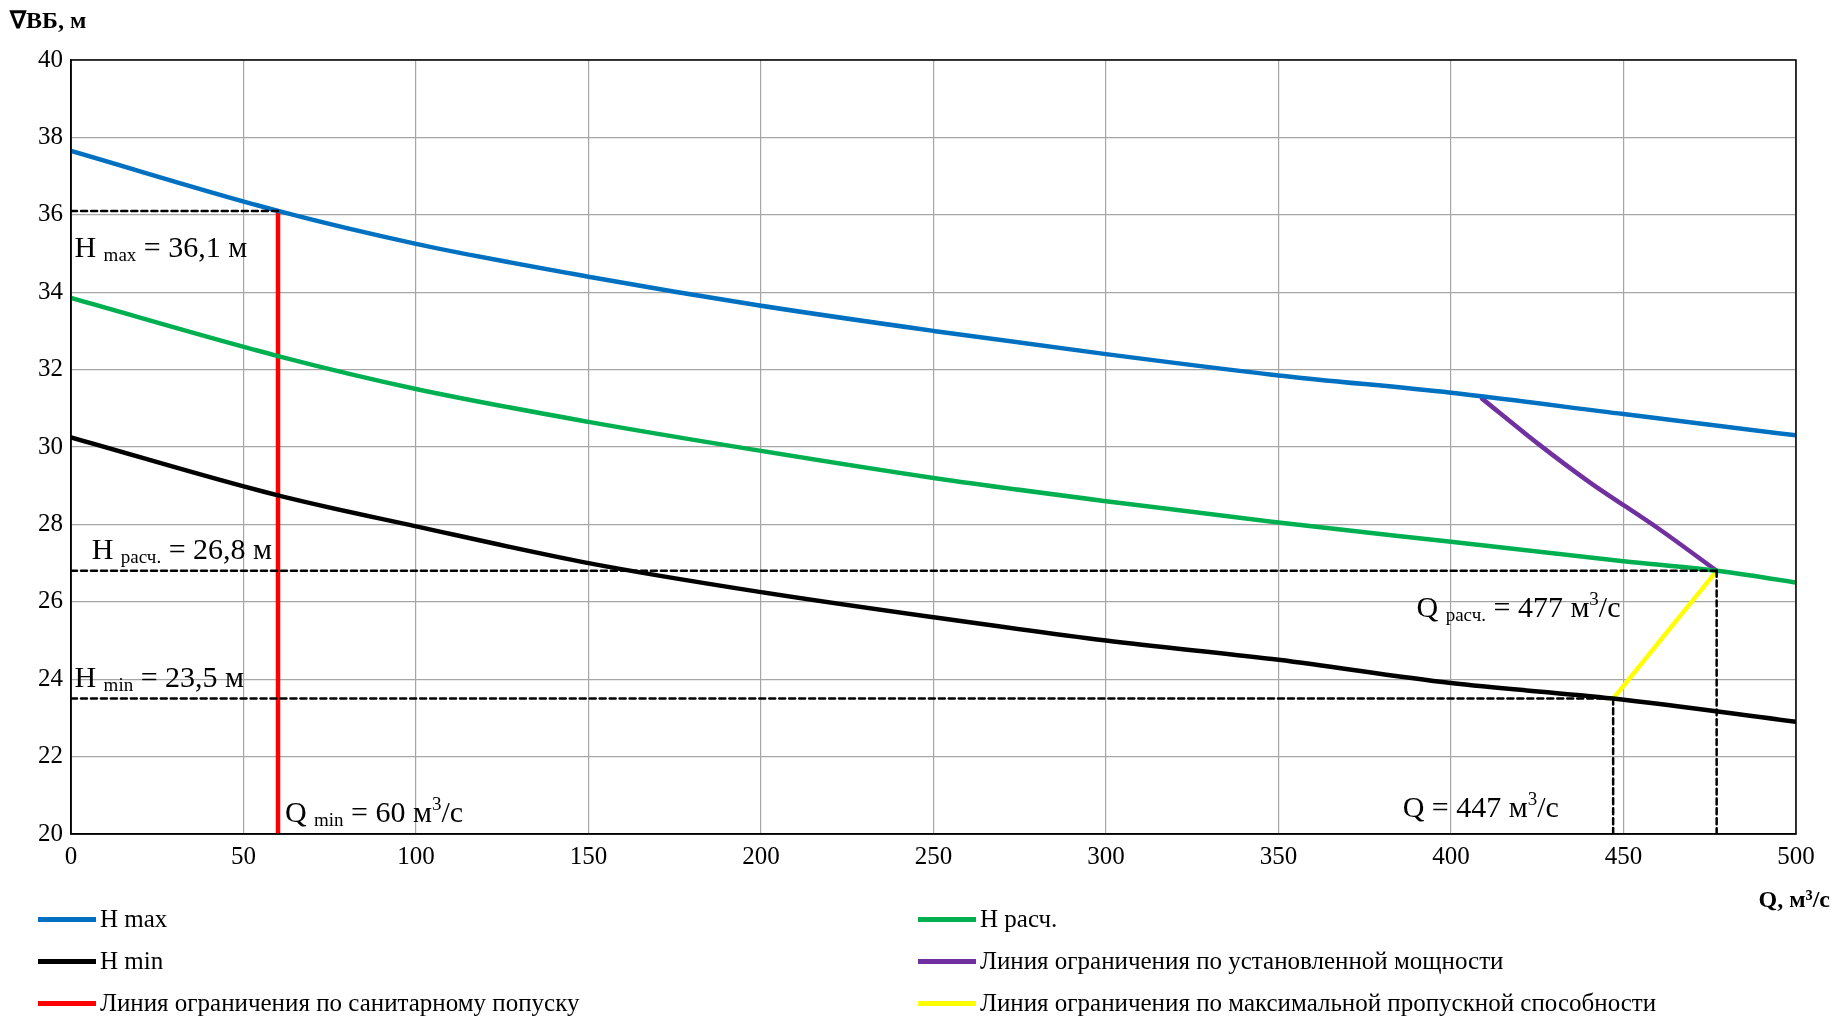 The width and height of the screenshot is (1840, 1036). What do you see at coordinates (340, 1003) in the screenshot?
I see `legend-label: Линия ограничения по санитарному попуску` at bounding box center [340, 1003].